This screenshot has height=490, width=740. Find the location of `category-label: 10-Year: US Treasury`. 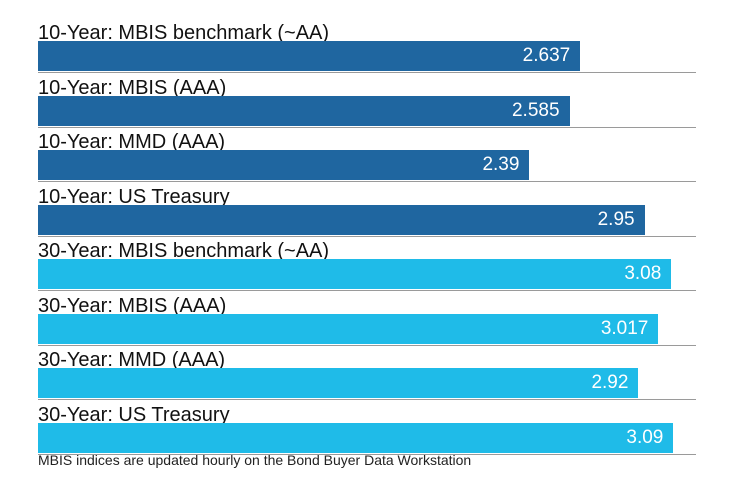

category-label: 10-Year: US Treasury is located at coordinates (134, 196).